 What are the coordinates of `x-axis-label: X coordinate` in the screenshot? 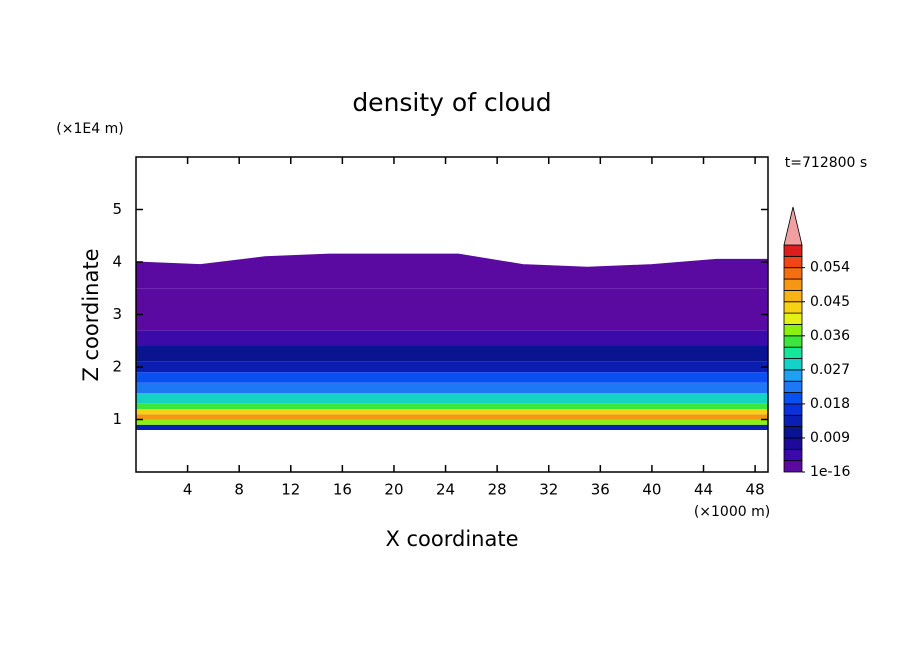 It's located at (451, 539).